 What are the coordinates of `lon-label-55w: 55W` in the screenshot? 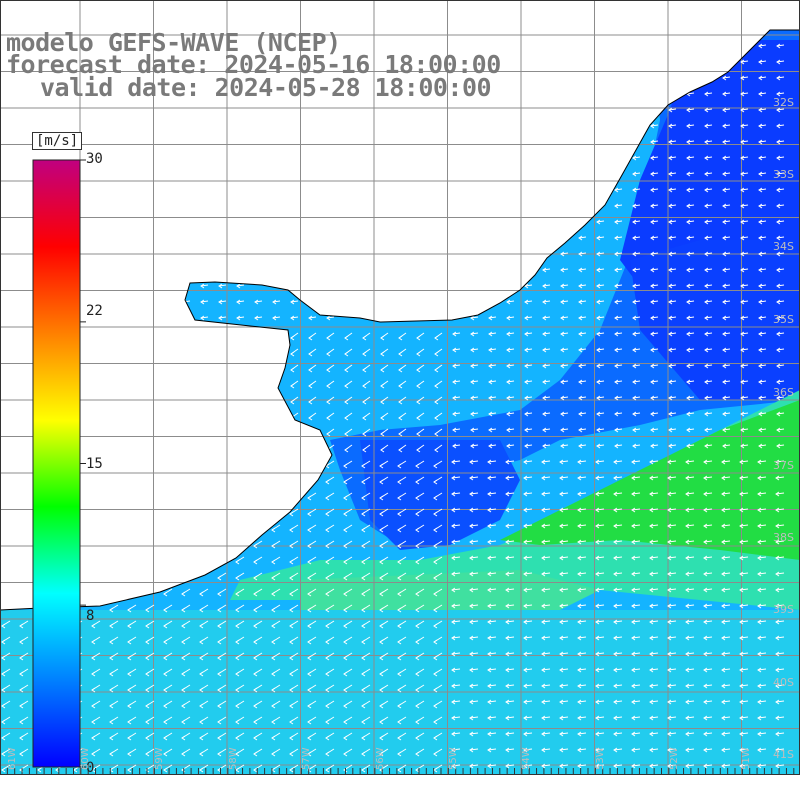 It's located at (453, 758).